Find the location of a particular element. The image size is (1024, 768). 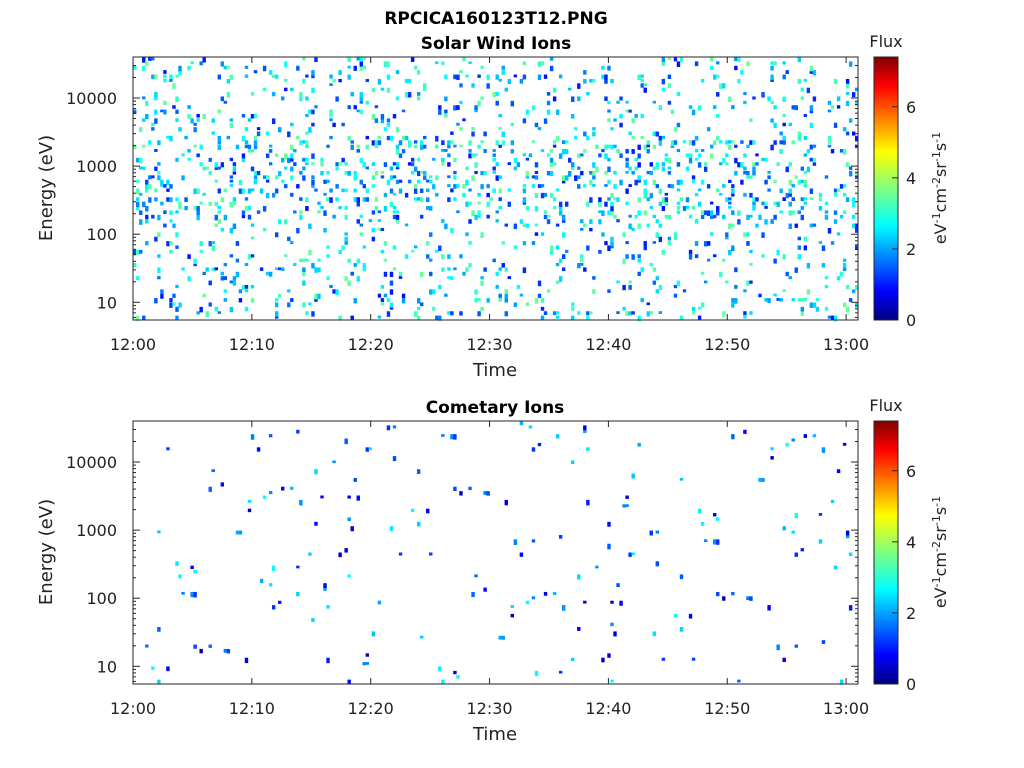

x-tick-label: 13:00 is located at coordinates (846, 708).